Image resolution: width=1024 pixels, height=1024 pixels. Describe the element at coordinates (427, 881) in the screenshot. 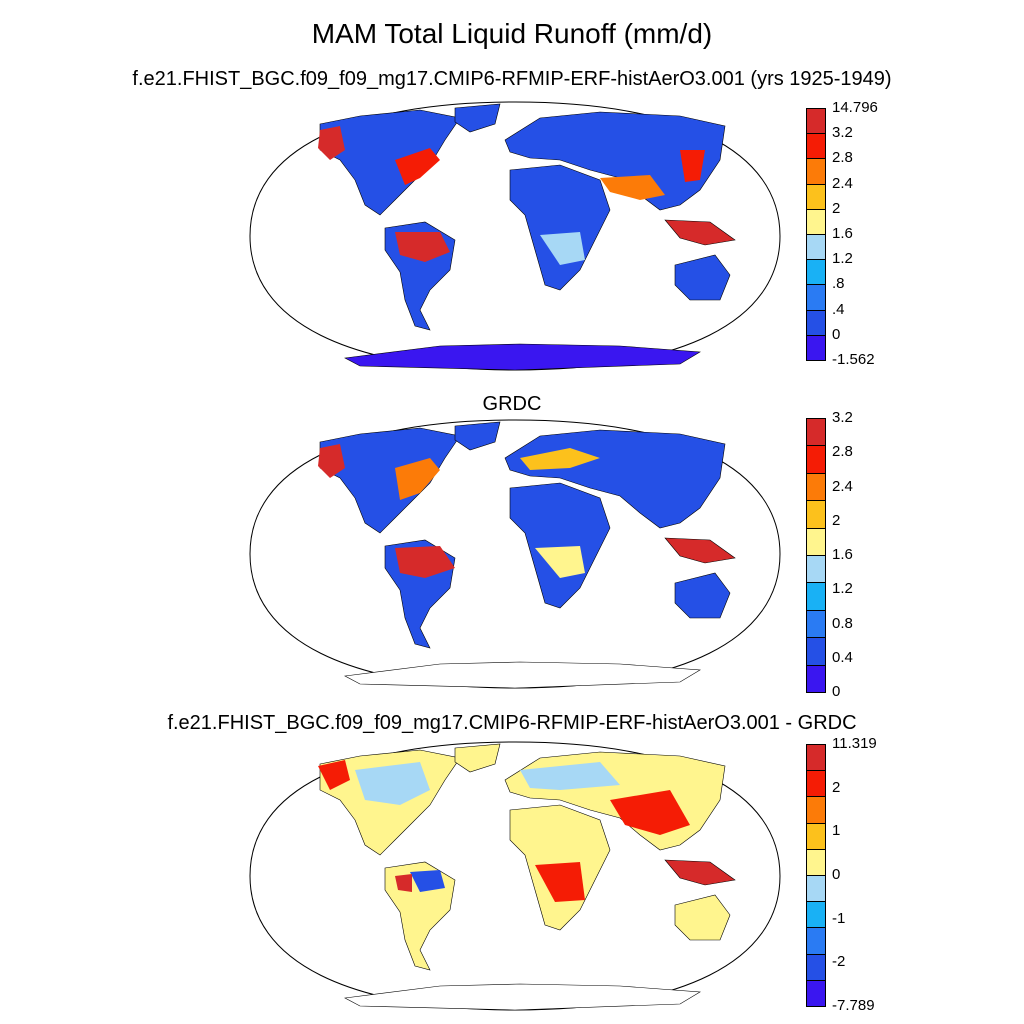

I see `amazon-low` at that location.